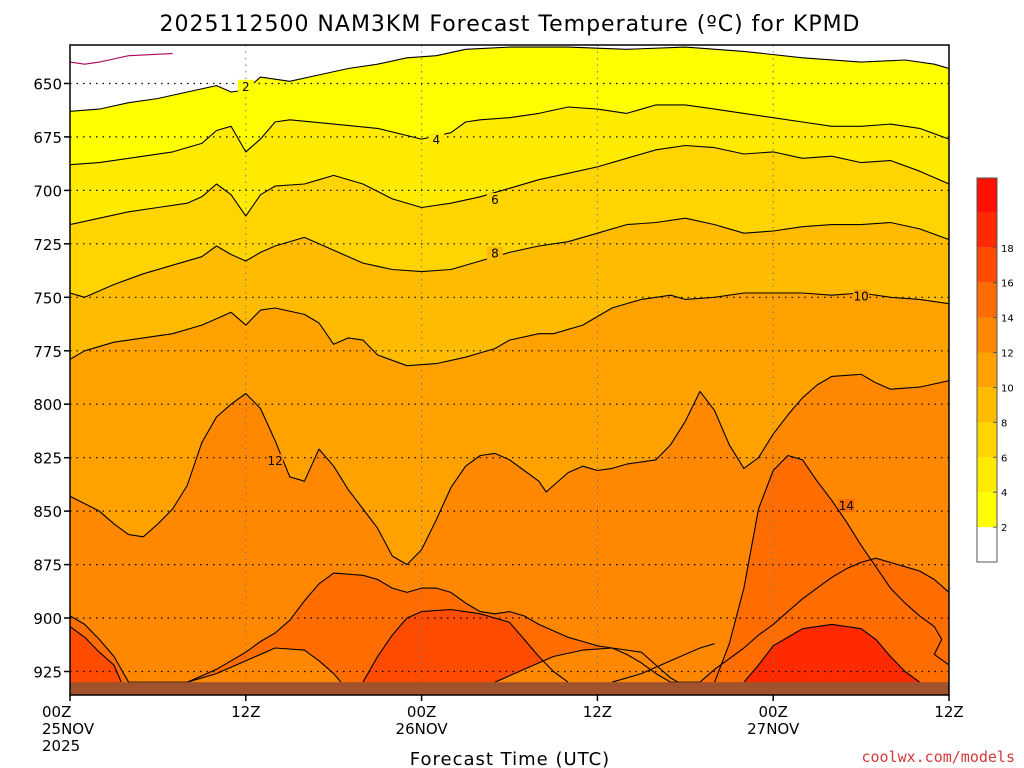  What do you see at coordinates (47, 298) in the screenshot?
I see `y-tick-label: 750` at bounding box center [47, 298].